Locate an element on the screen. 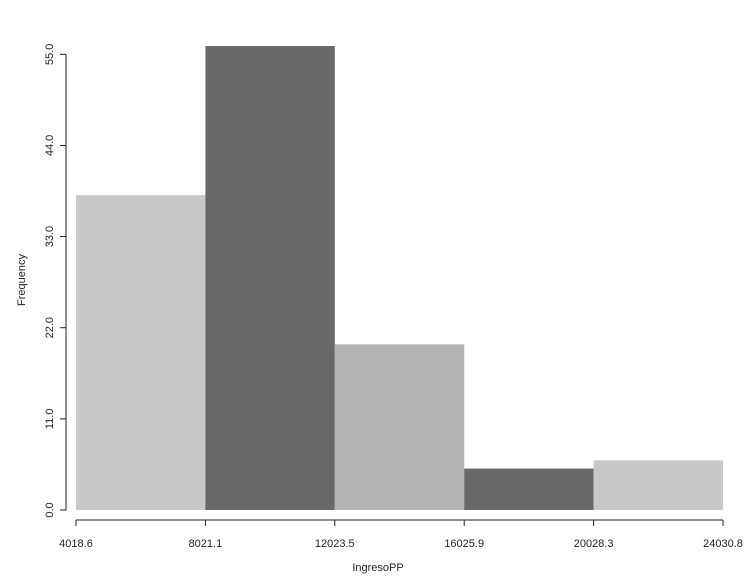 The height and width of the screenshot is (584, 756). y-axis-label: Frequency is located at coordinates (22, 280).